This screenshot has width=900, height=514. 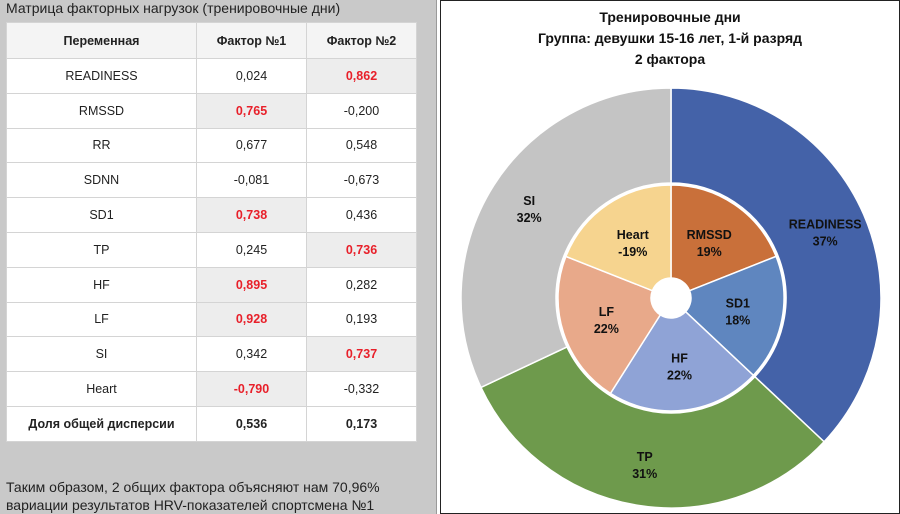 I want to click on inner-slice-heart, so click(x=618, y=238).